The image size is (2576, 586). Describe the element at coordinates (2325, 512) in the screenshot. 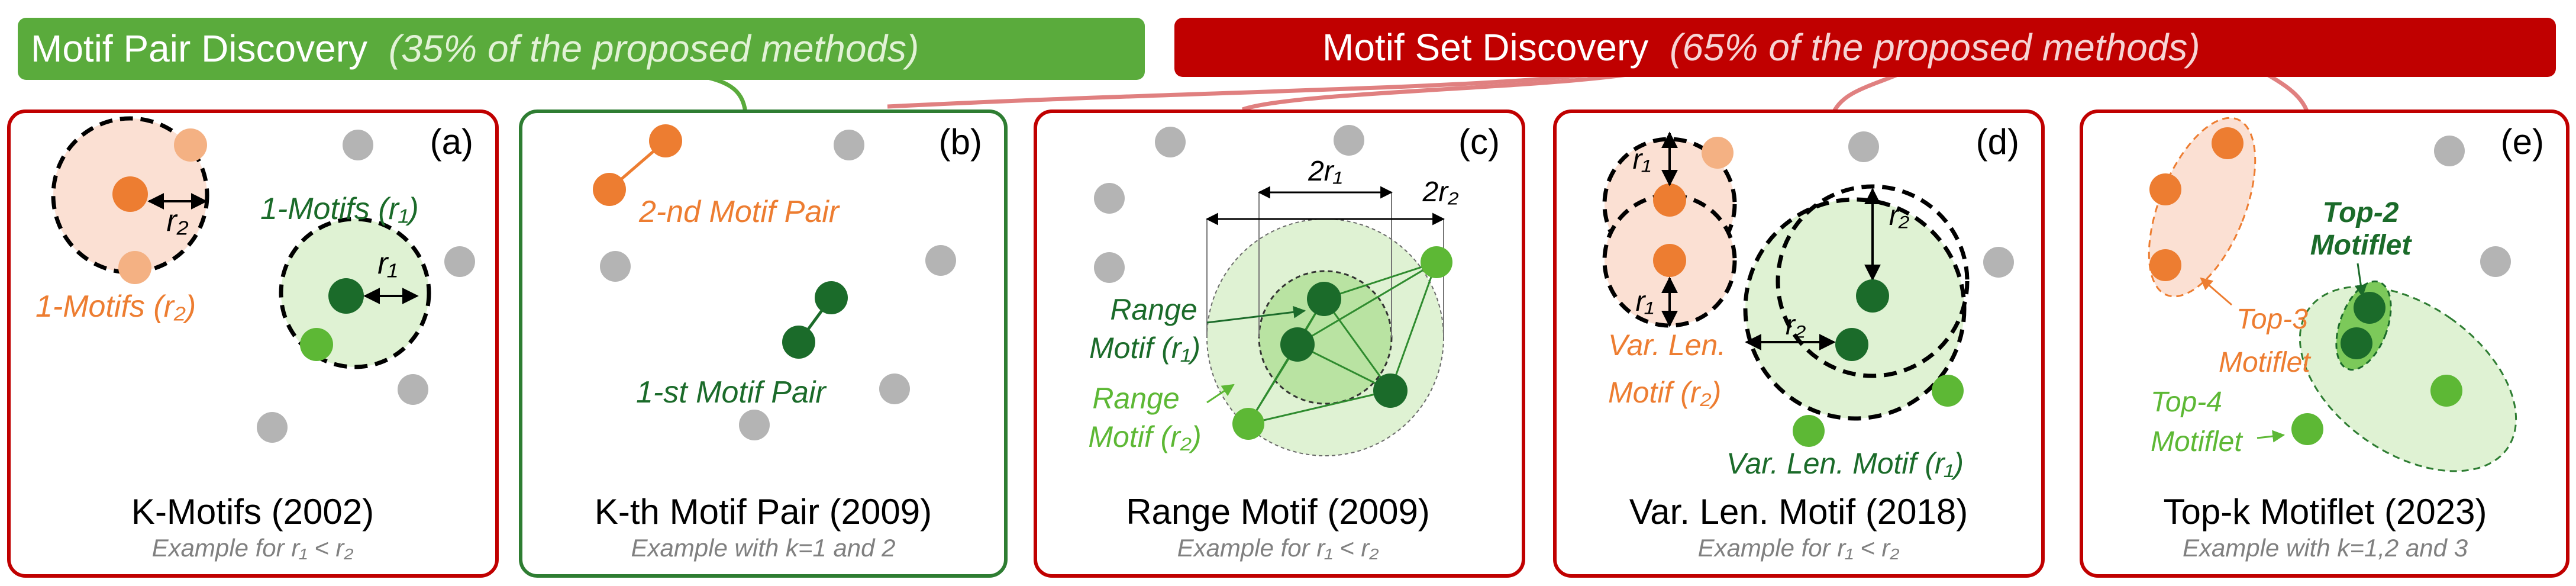

I see `panel-e-title: Top-k Motiflet (2023)` at that location.